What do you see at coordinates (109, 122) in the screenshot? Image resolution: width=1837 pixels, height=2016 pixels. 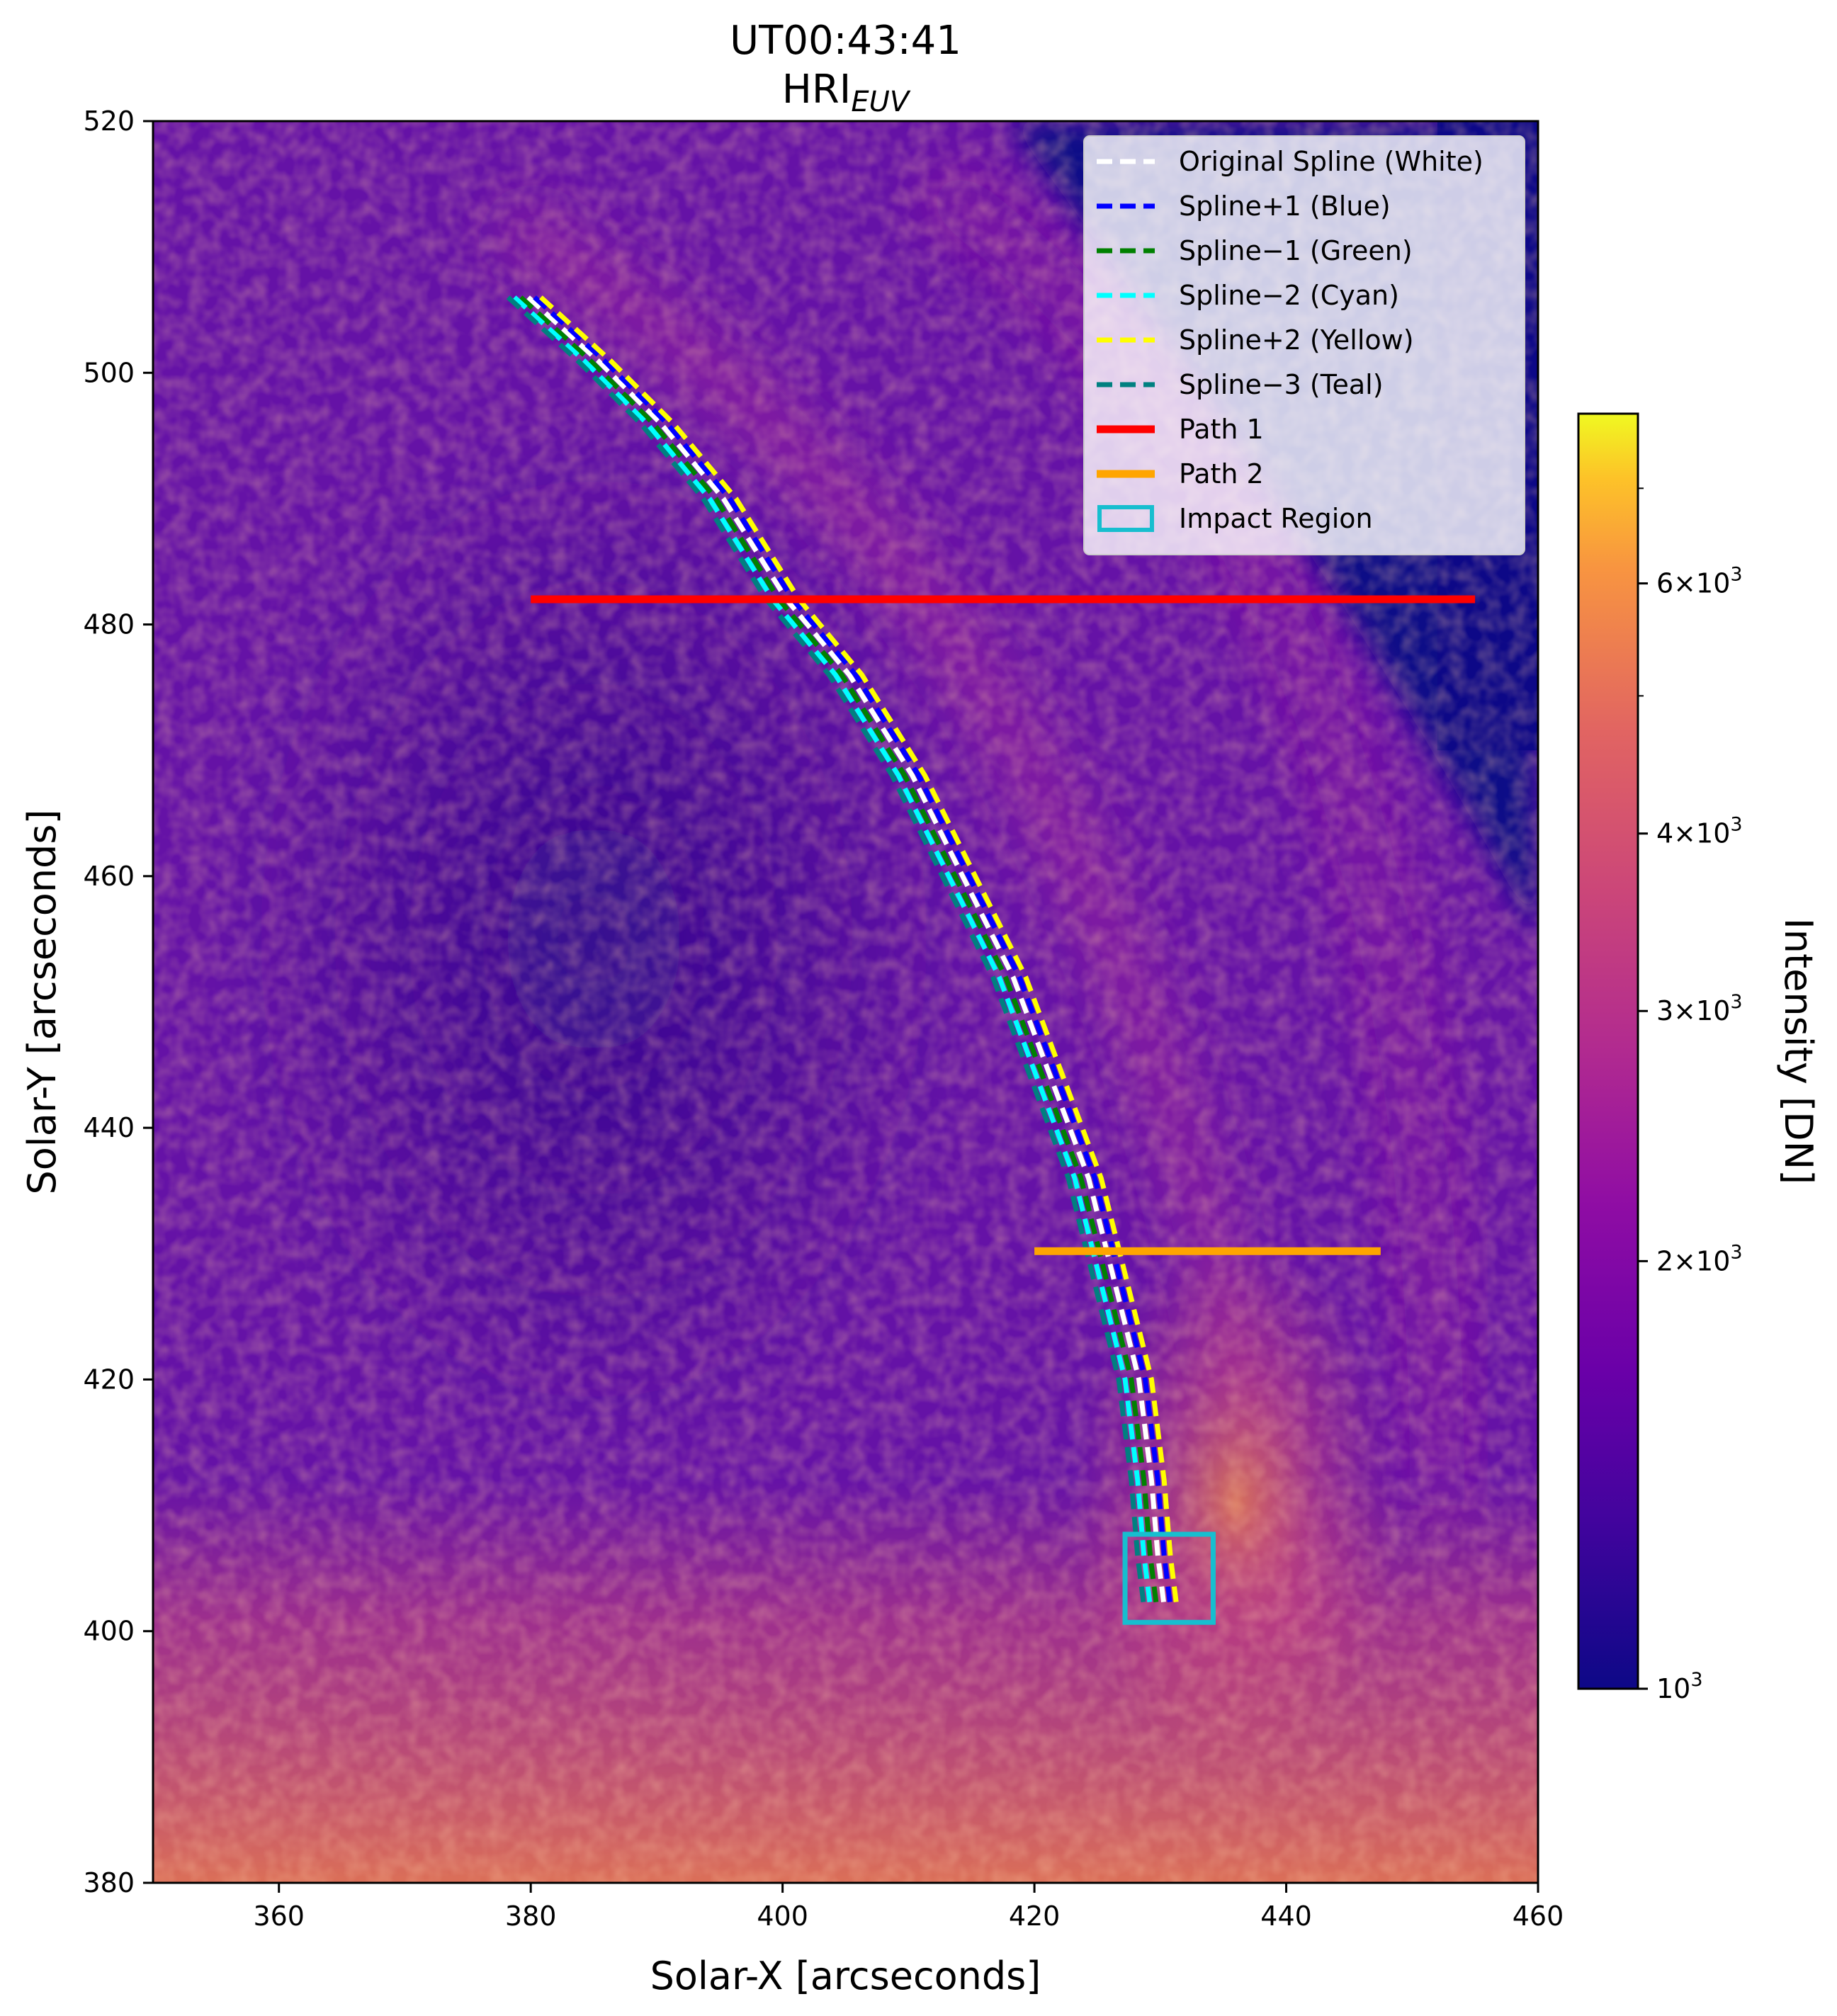 I see `y-tick-label: 520` at bounding box center [109, 122].